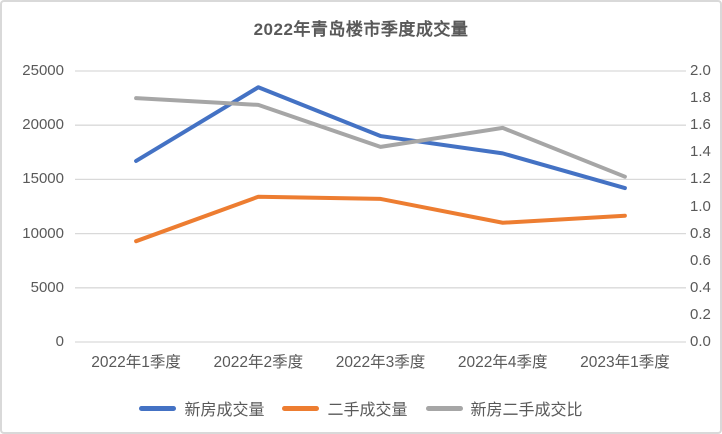 The width and height of the screenshot is (722, 434). Describe the element at coordinates (700, 260) in the screenshot. I see `right-axis-tick-label: 0.6` at that location.